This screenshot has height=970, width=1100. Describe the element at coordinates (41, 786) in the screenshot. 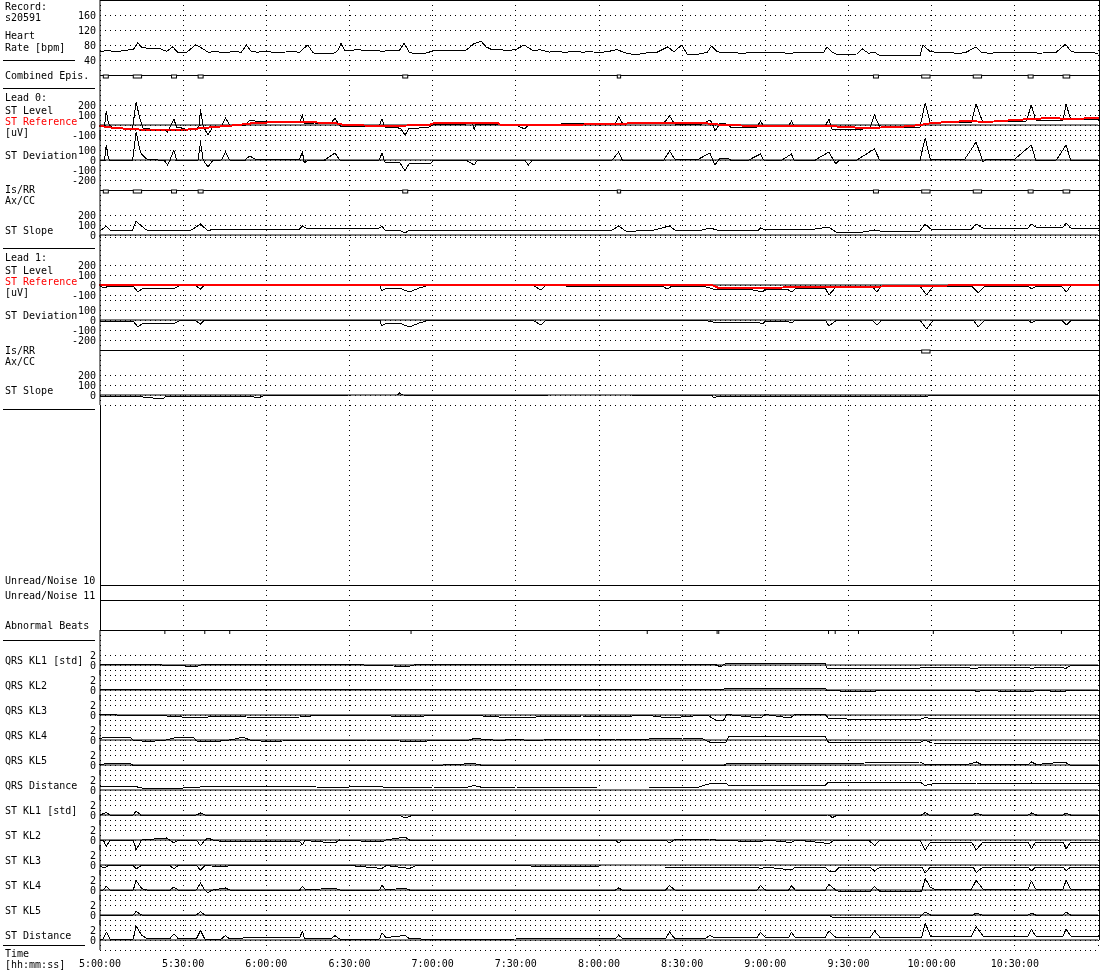

I see `y-axis-title: QRS Distance` at that location.